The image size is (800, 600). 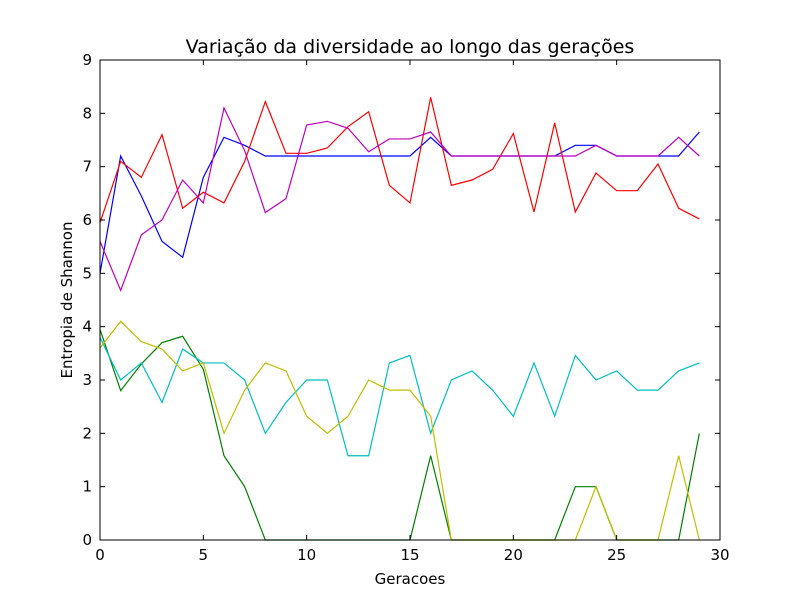 I want to click on y-tick-label: 1, so click(x=87, y=487).